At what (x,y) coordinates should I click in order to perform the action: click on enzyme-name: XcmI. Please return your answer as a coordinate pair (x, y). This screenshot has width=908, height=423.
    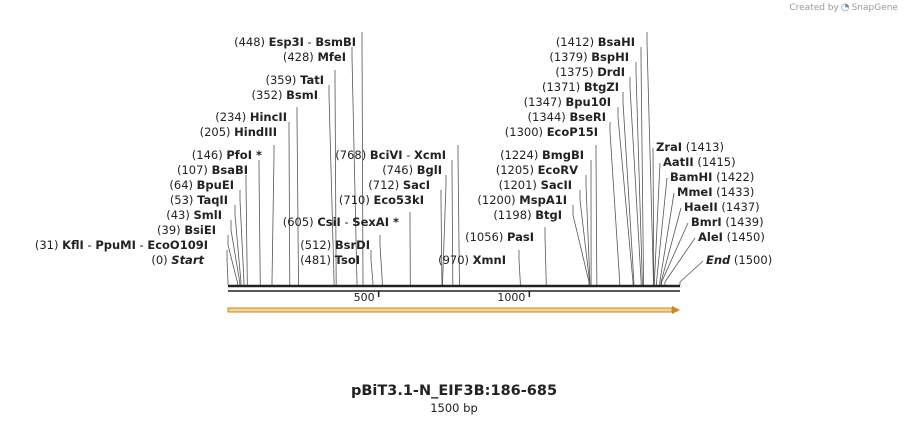
    Looking at the image, I should click on (430, 155).